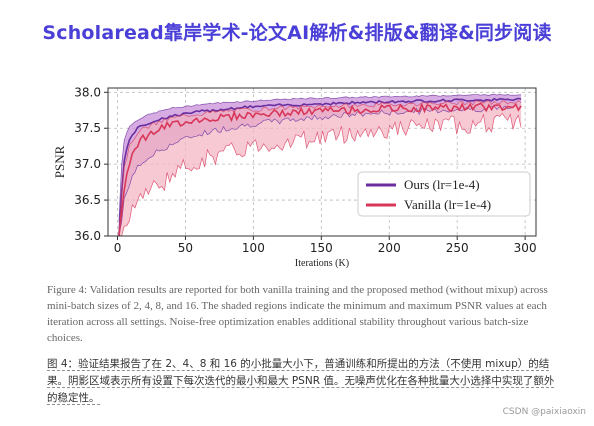 The image size is (594, 426). Describe the element at coordinates (321, 248) in the screenshot. I see `x-tick-label: 150` at that location.